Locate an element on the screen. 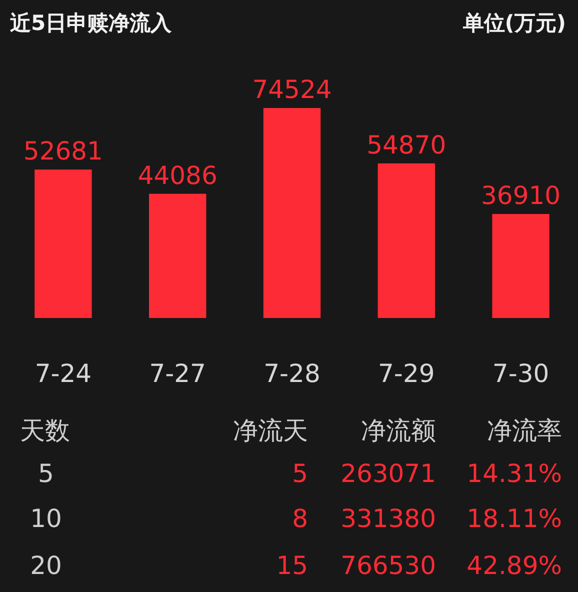 The image size is (578, 592). x-tick-label: 7-30 is located at coordinates (521, 373).